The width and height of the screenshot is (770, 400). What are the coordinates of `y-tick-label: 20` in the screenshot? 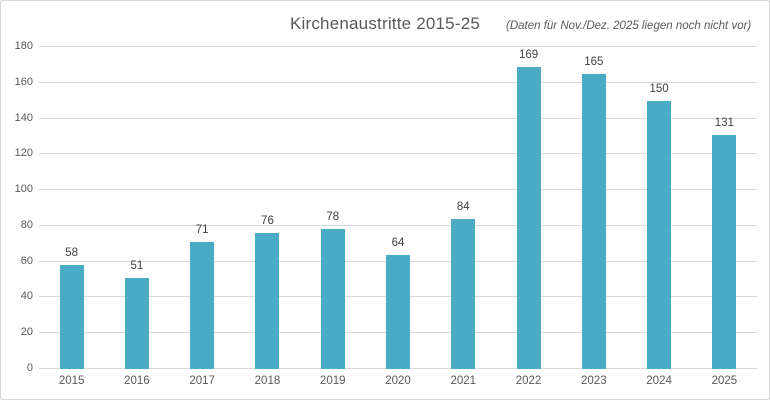 It's located at (26, 332).